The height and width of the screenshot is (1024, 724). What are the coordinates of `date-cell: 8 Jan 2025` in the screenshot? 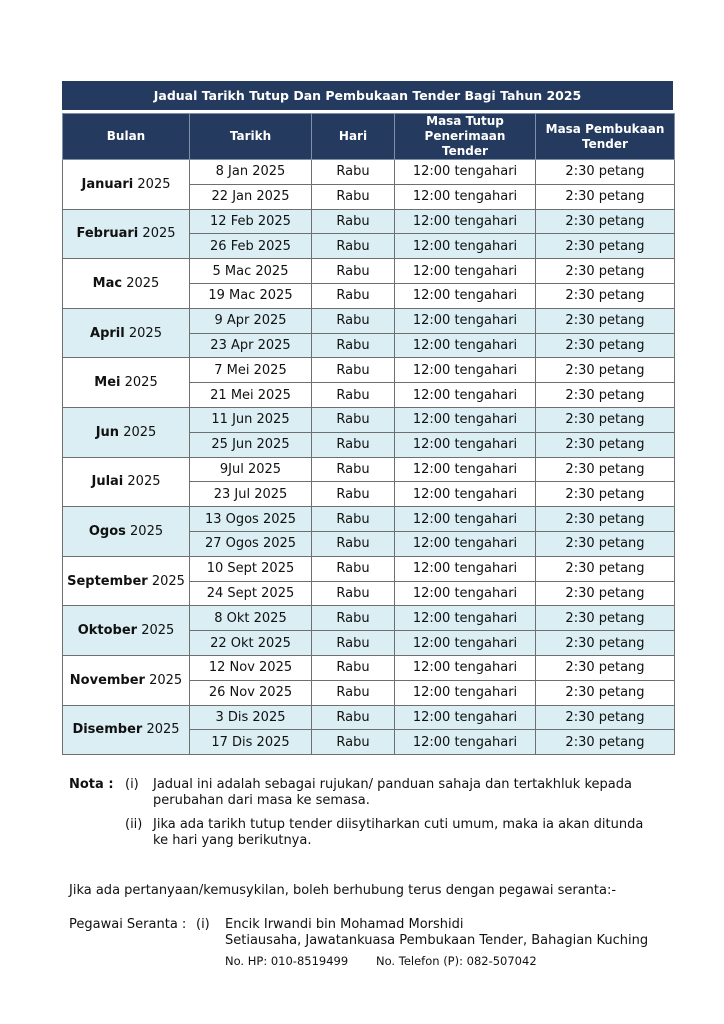 It's located at (250, 172).